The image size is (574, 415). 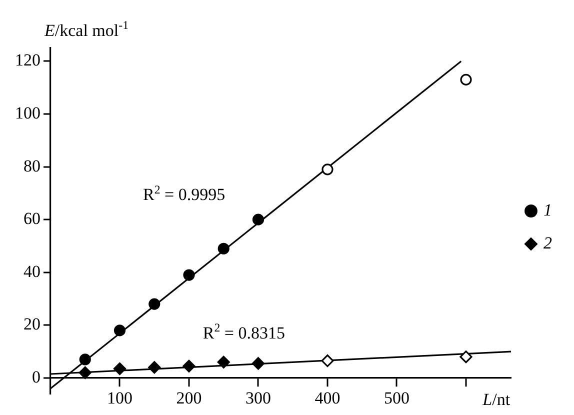 I want to click on legend-label: 1, so click(x=548, y=210).